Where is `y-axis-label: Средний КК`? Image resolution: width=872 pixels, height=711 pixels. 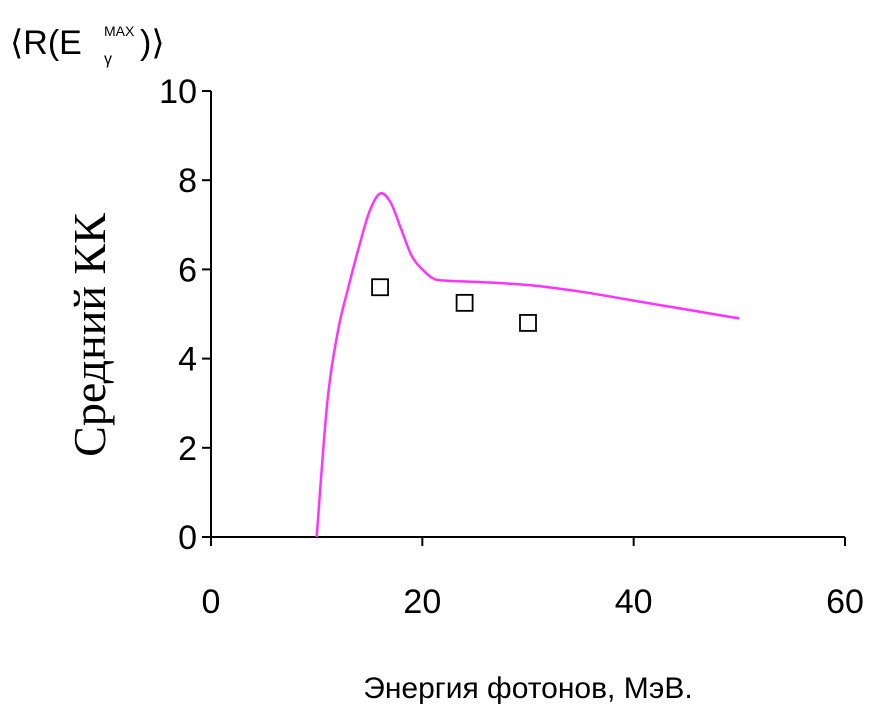
y-axis-label: Средний КК is located at coordinates (89, 335).